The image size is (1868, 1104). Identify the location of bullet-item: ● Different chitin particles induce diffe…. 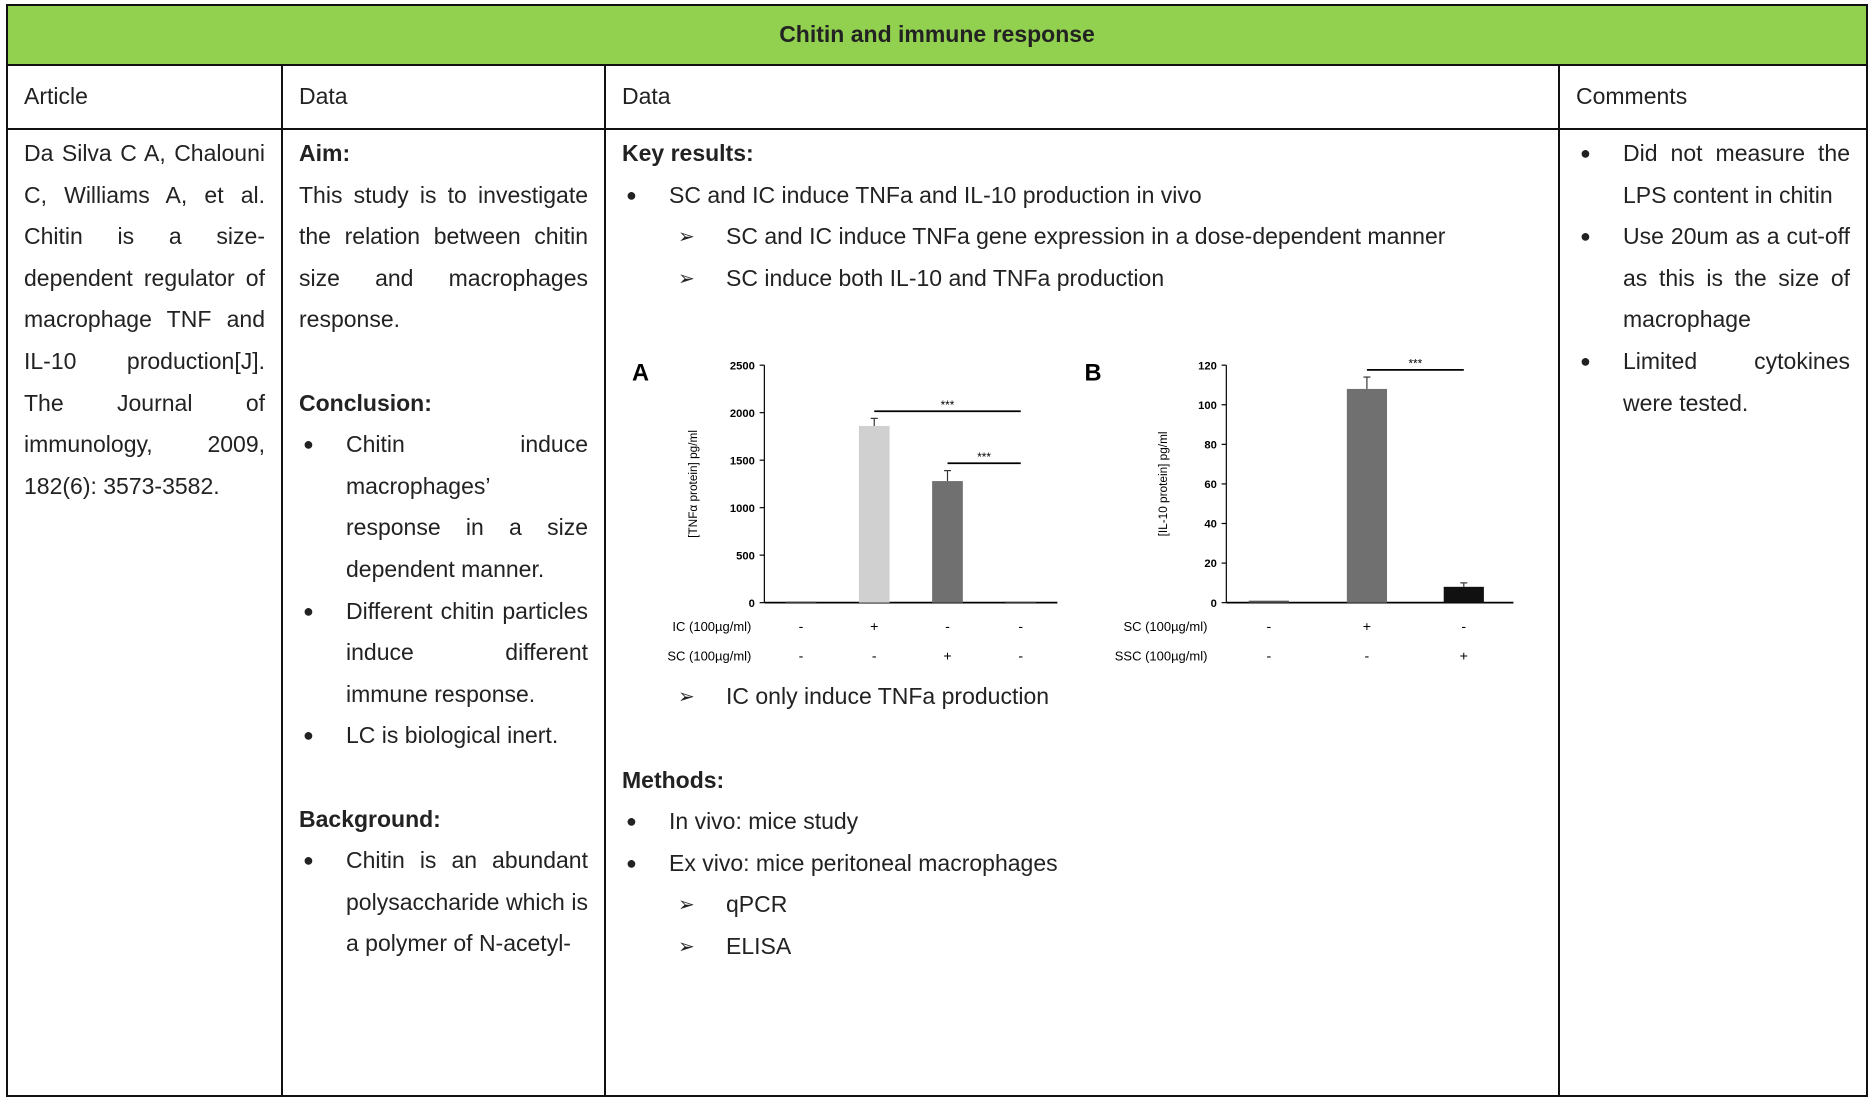
(443, 653).